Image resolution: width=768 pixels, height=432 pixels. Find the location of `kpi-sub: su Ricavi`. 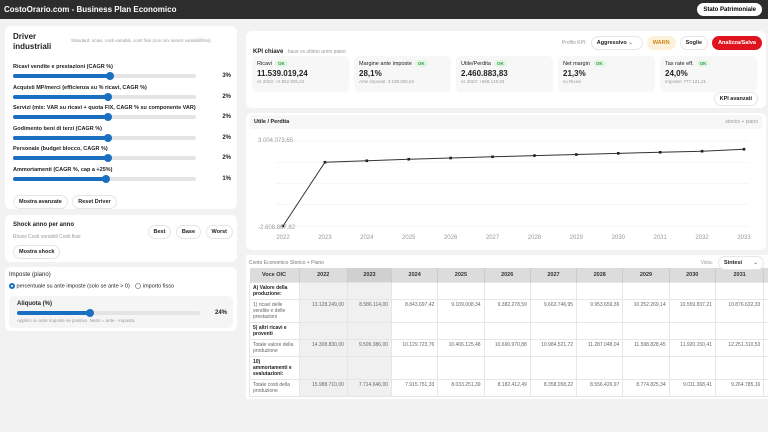

kpi-sub: su Ricavi is located at coordinates (572, 81).